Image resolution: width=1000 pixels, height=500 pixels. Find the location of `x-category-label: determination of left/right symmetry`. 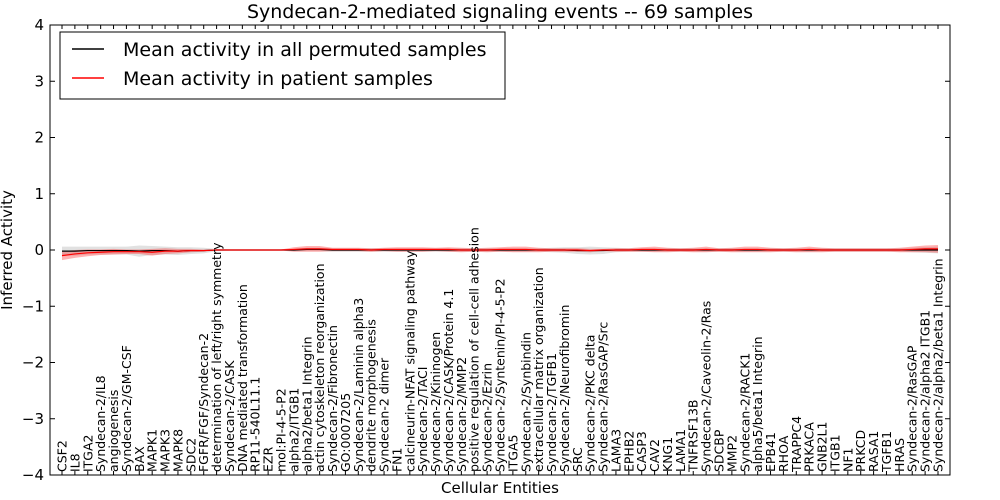

x-category-label: determination of left/right symmetry is located at coordinates (216, 357).